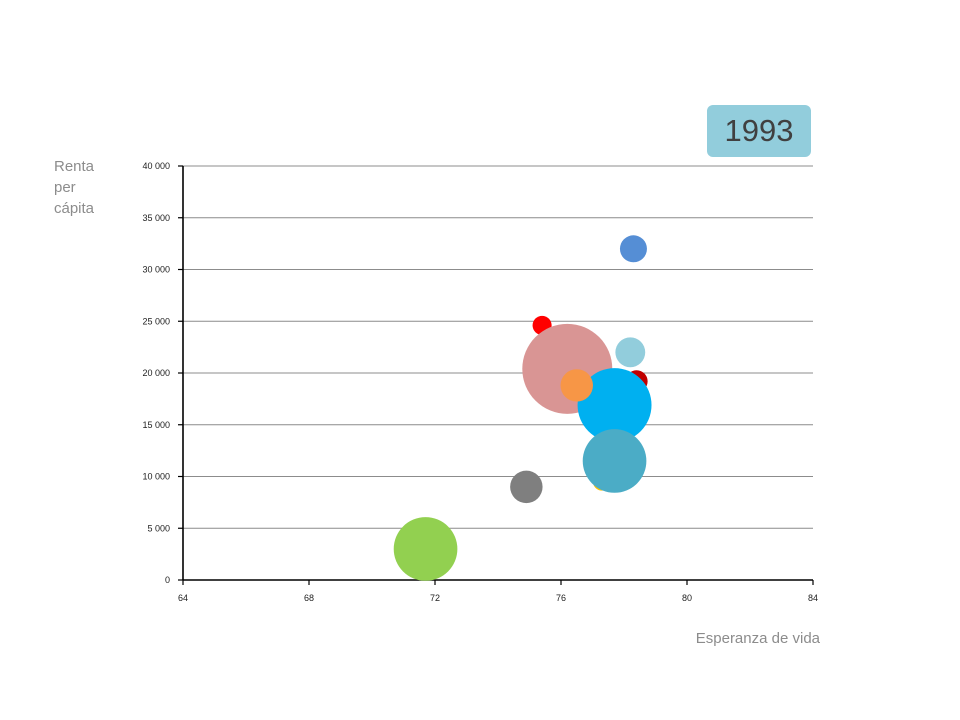 The width and height of the screenshot is (960, 720). I want to click on y-tick-label: 40 000, so click(156, 166).